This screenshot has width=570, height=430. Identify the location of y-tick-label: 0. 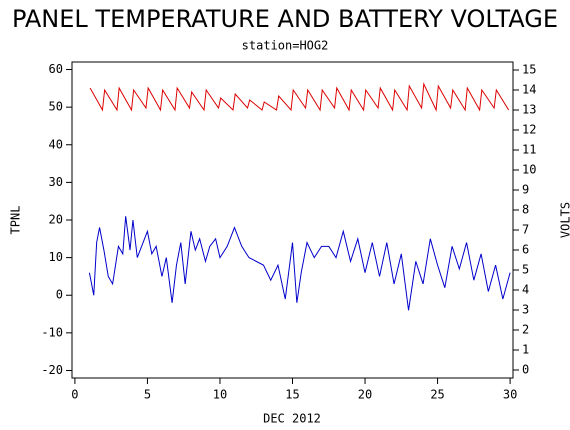
(59, 295).